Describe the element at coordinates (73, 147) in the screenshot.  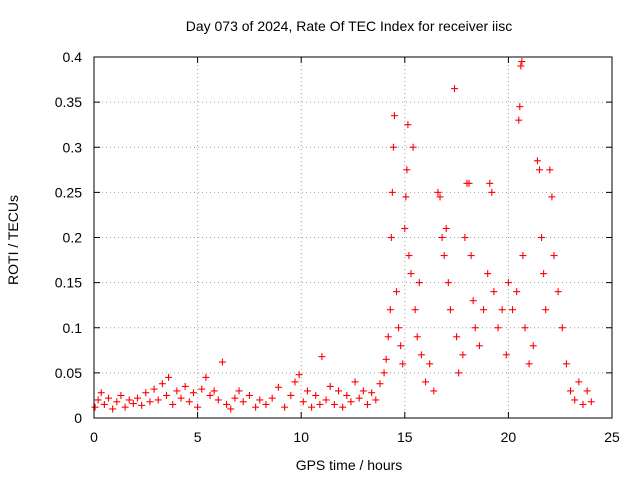
I see `y-tick-label: 0.3` at that location.